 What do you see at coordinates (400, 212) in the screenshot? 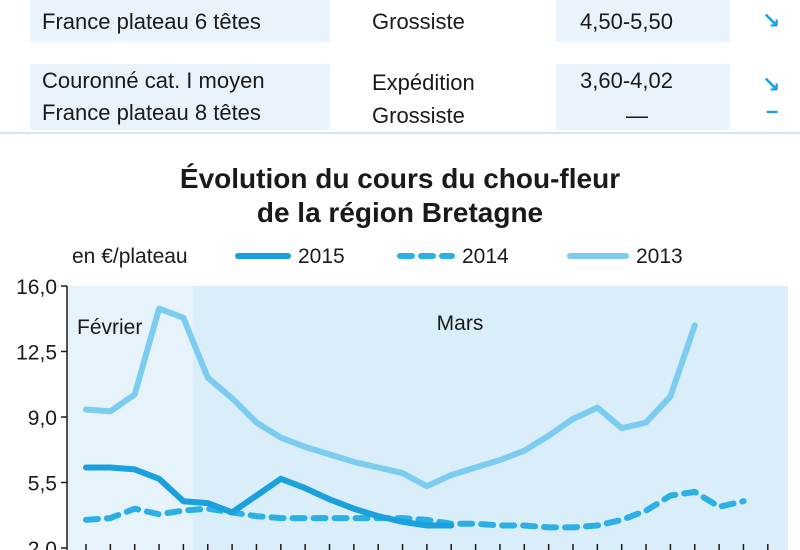
I see `chart-title-line2: de la région Bretagne` at bounding box center [400, 212].